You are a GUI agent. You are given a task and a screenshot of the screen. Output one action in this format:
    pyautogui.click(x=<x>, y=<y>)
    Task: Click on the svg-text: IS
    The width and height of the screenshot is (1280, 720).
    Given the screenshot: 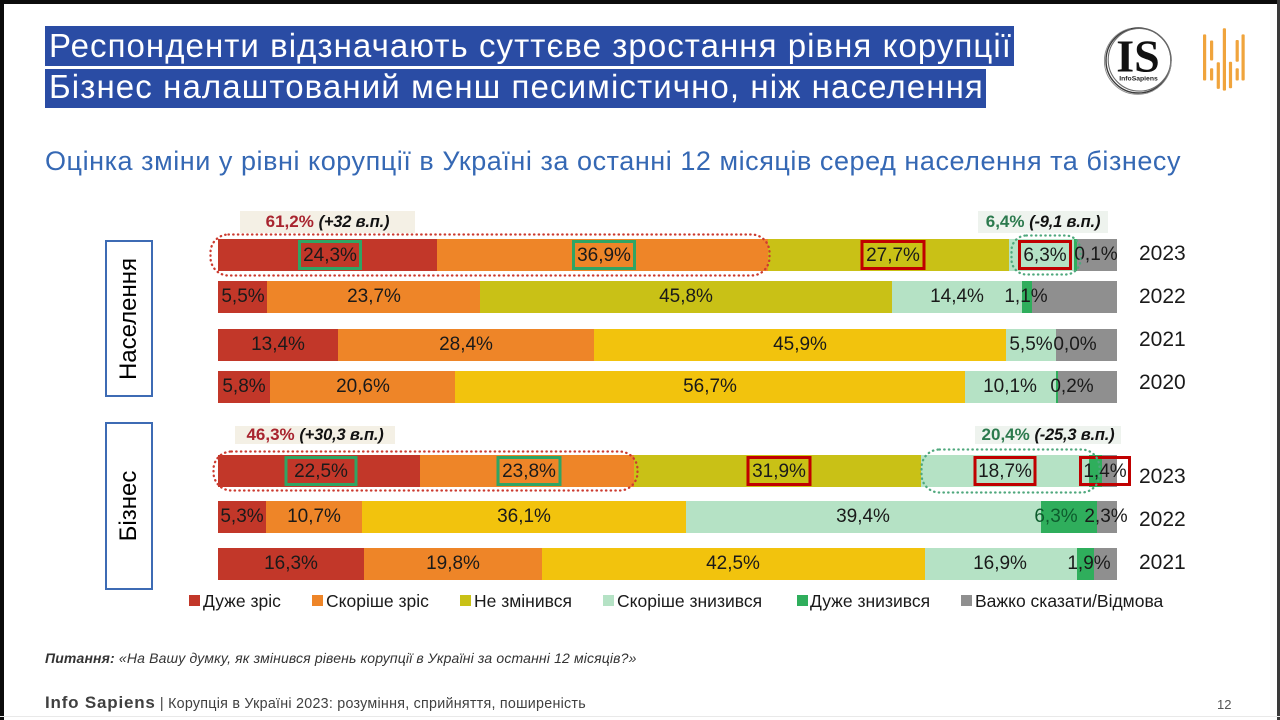 What is the action you would take?
    pyautogui.click(x=1137, y=56)
    